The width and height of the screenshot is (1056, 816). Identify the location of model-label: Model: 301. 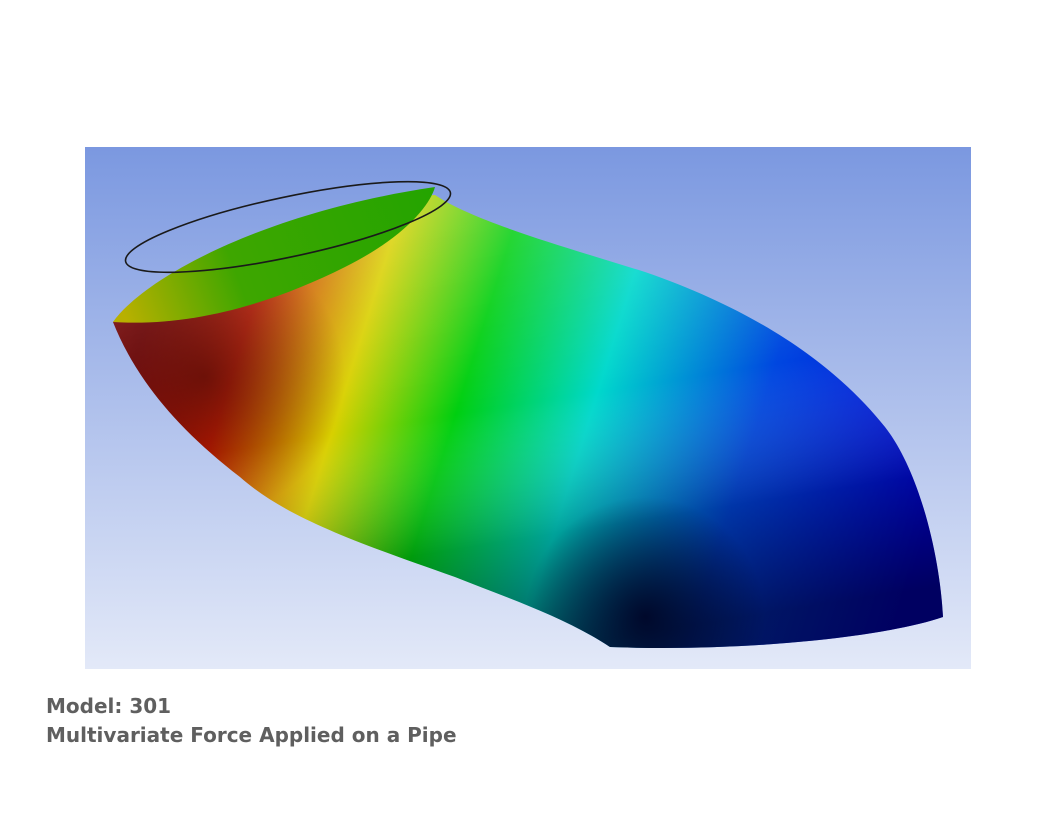
(109, 706).